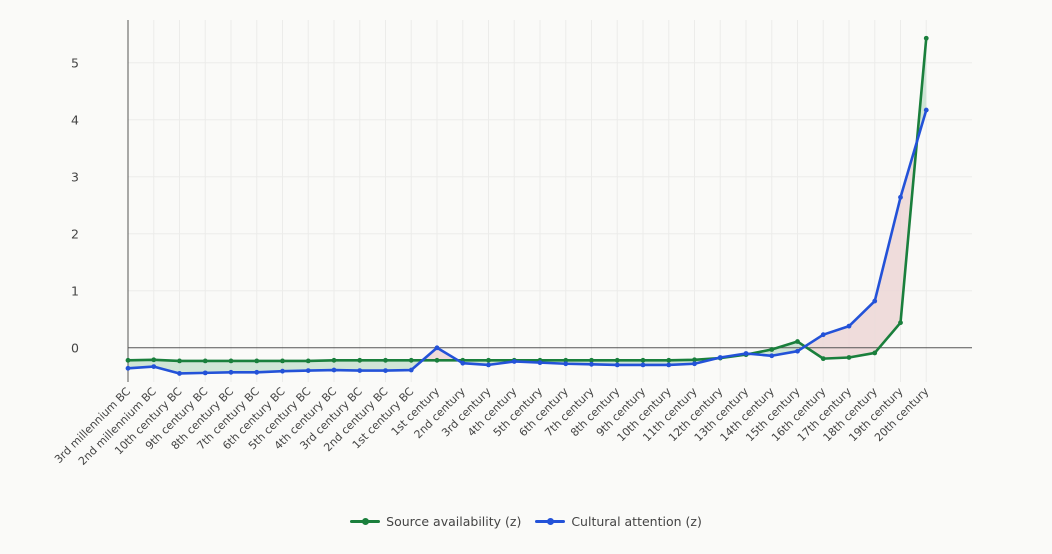 This screenshot has height=554, width=1052. Describe the element at coordinates (75, 205) in the screenshot. I see `y-tick-labels: 0 1 2 3 4 5` at that location.